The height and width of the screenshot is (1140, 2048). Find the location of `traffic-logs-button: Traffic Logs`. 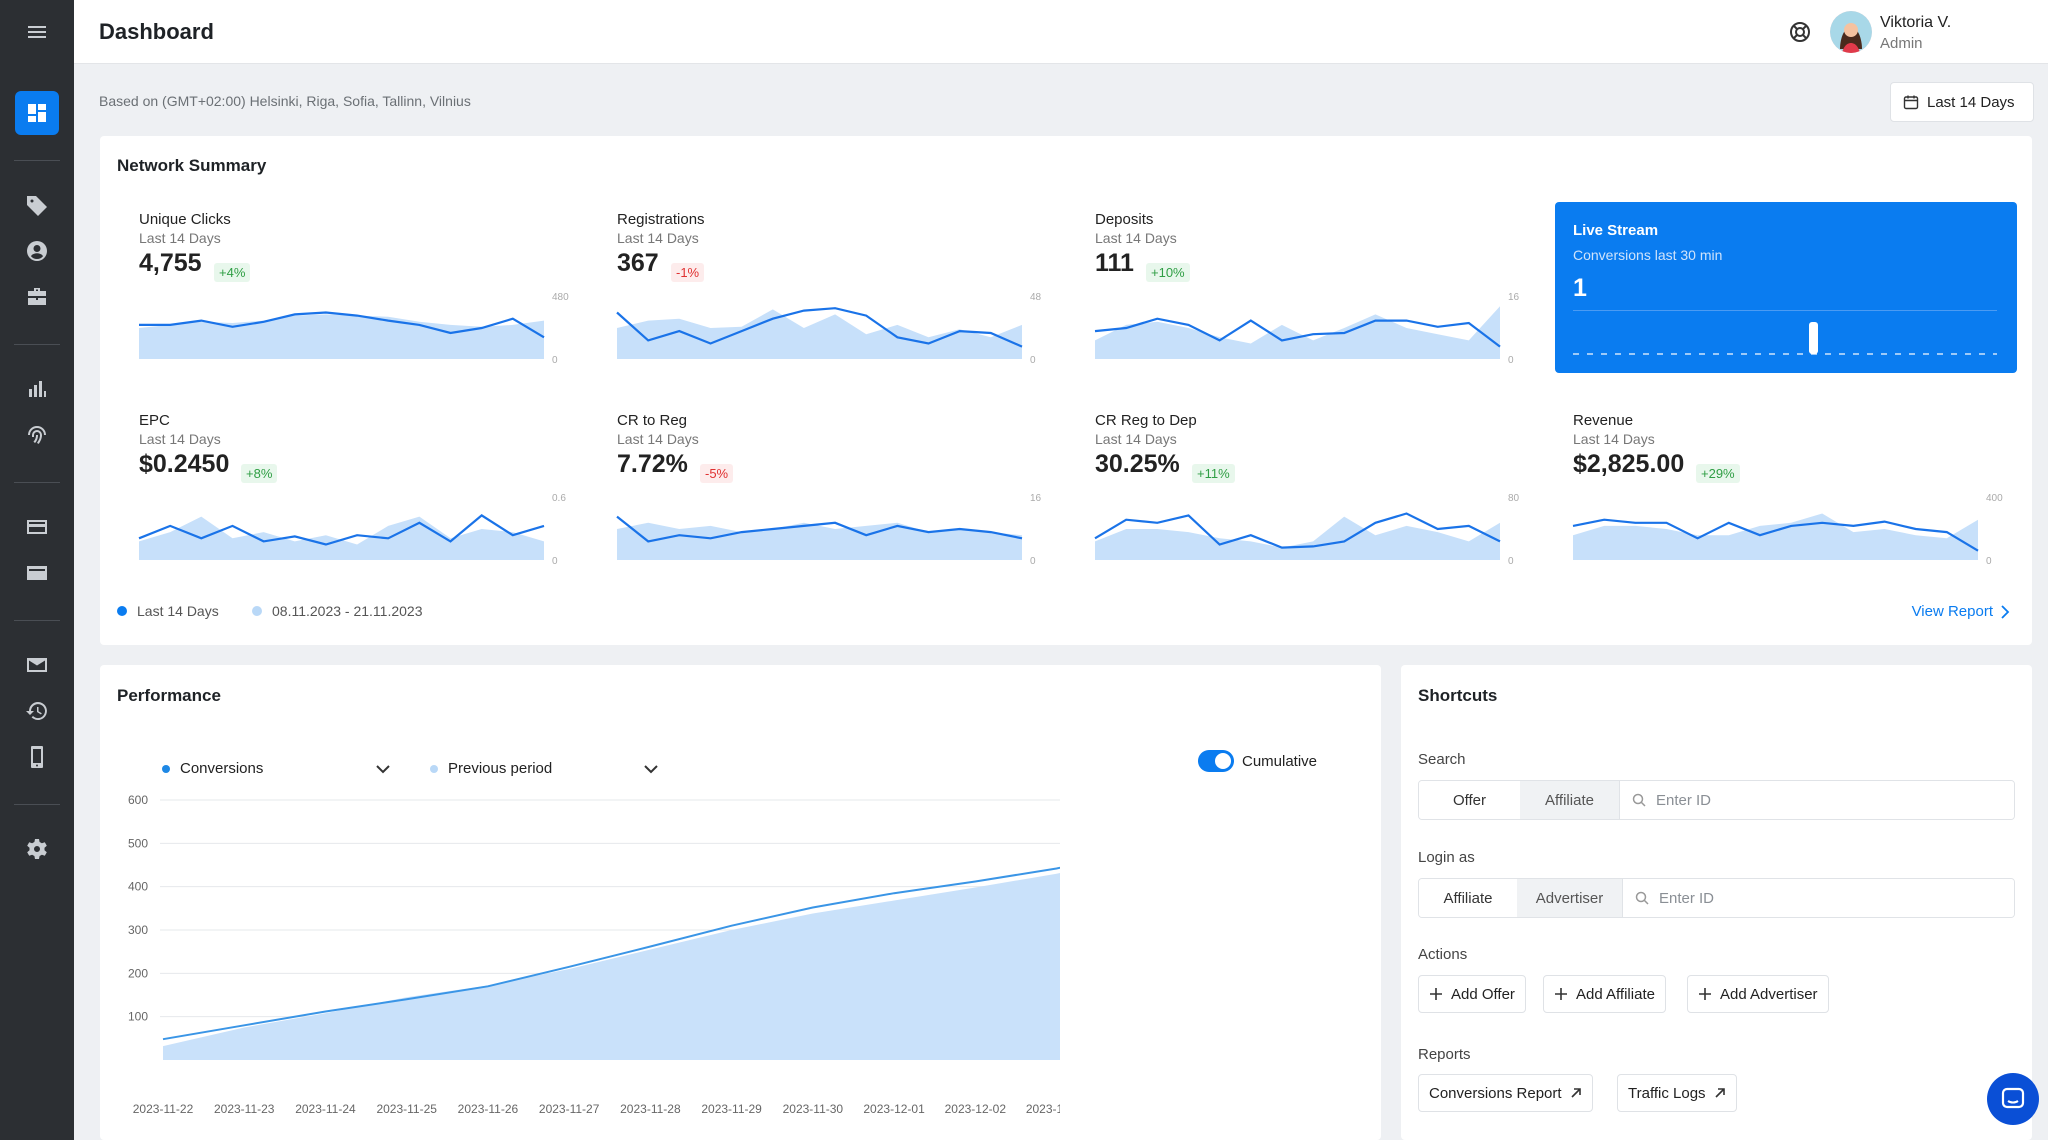

traffic-logs-button: Traffic Logs is located at coordinates (1677, 1093).